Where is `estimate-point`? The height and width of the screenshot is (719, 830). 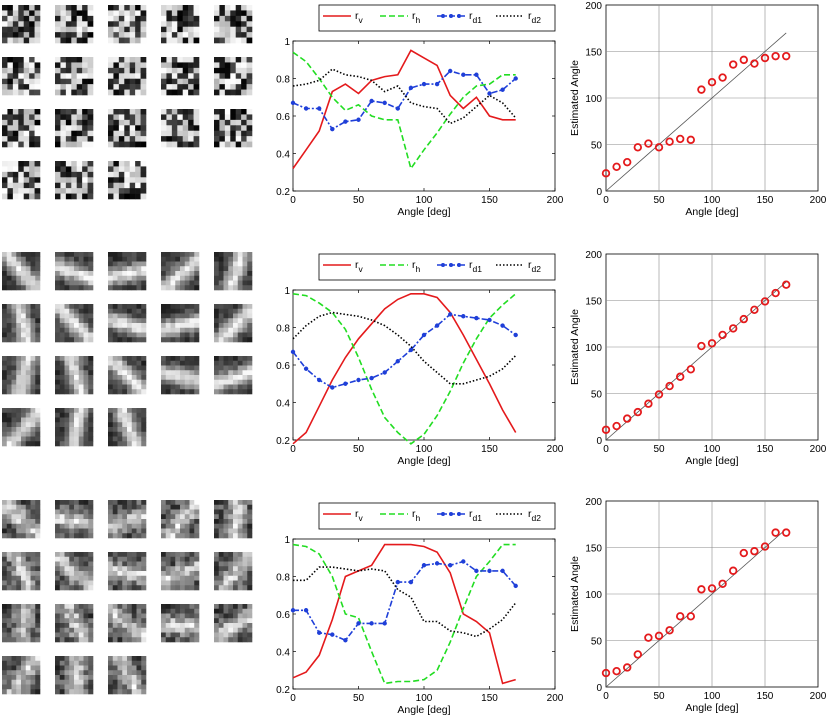
estimate-point is located at coordinates (680, 376).